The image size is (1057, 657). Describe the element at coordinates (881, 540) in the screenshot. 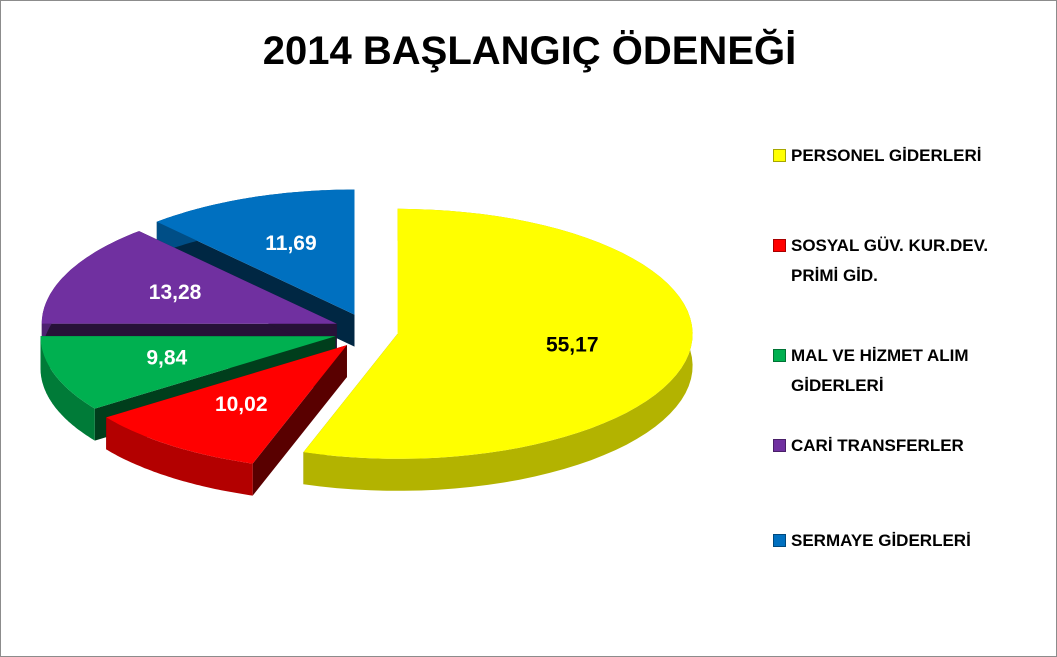

I see `legend-label: SERMAYE GİDERLERİ` at that location.